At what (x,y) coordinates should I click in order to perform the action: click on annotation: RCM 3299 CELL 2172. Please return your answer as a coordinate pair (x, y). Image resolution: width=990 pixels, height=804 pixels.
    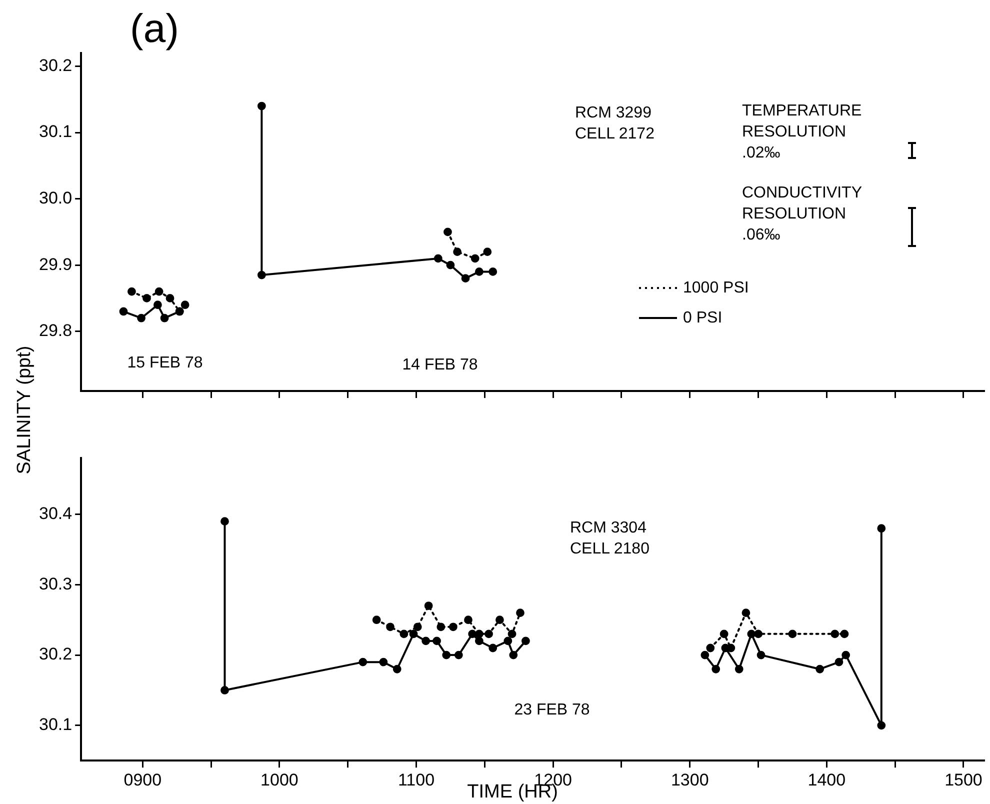
    Looking at the image, I should click on (615, 123).